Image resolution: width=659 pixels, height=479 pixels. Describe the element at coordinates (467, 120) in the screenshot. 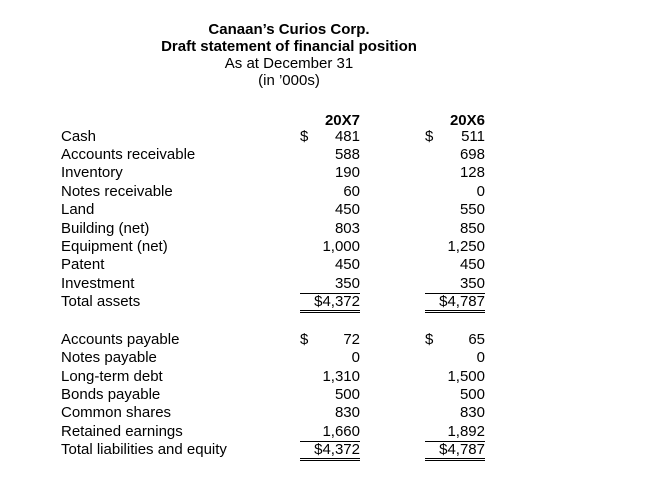

I see `column-header-20x6: 20X6` at that location.